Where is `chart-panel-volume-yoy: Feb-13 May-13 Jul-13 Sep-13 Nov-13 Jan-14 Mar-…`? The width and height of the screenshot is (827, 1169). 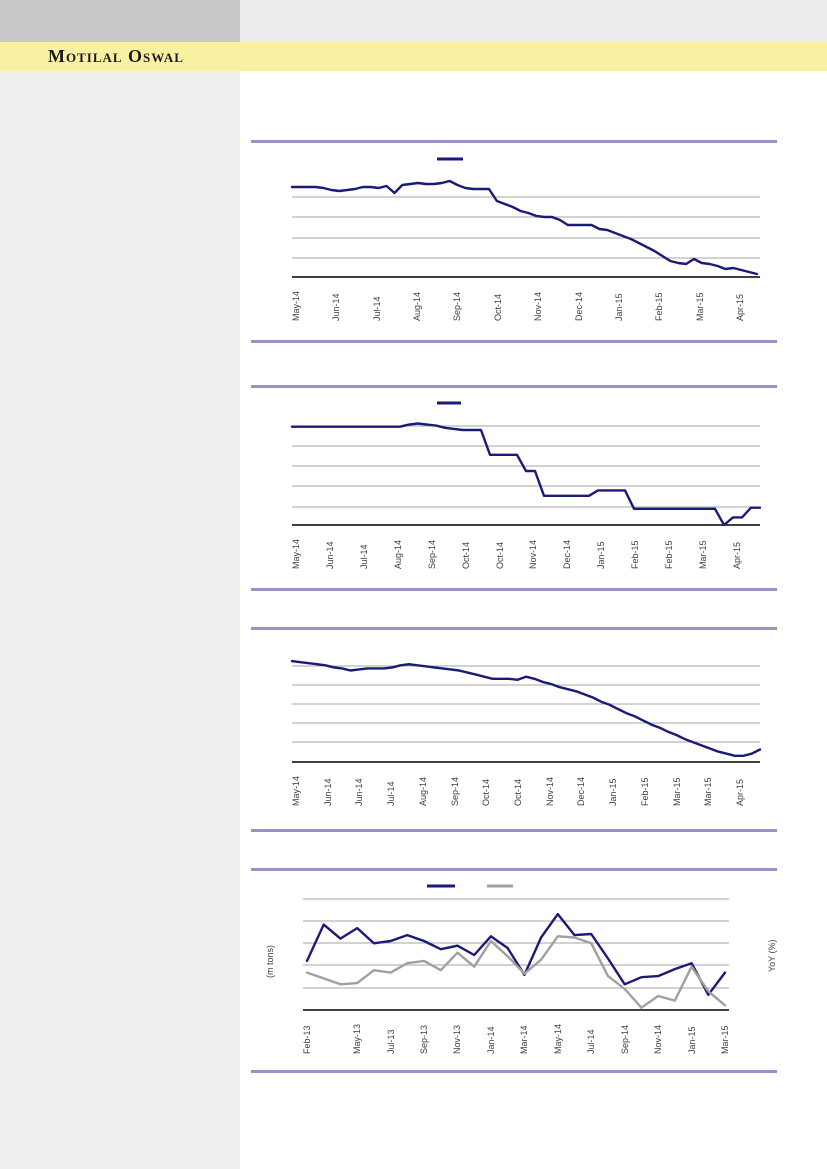 chart-panel-volume-yoy: Feb-13 May-13 Jul-13 Sep-13 Nov-13 Jan-14 Mar-… is located at coordinates (514, 970).